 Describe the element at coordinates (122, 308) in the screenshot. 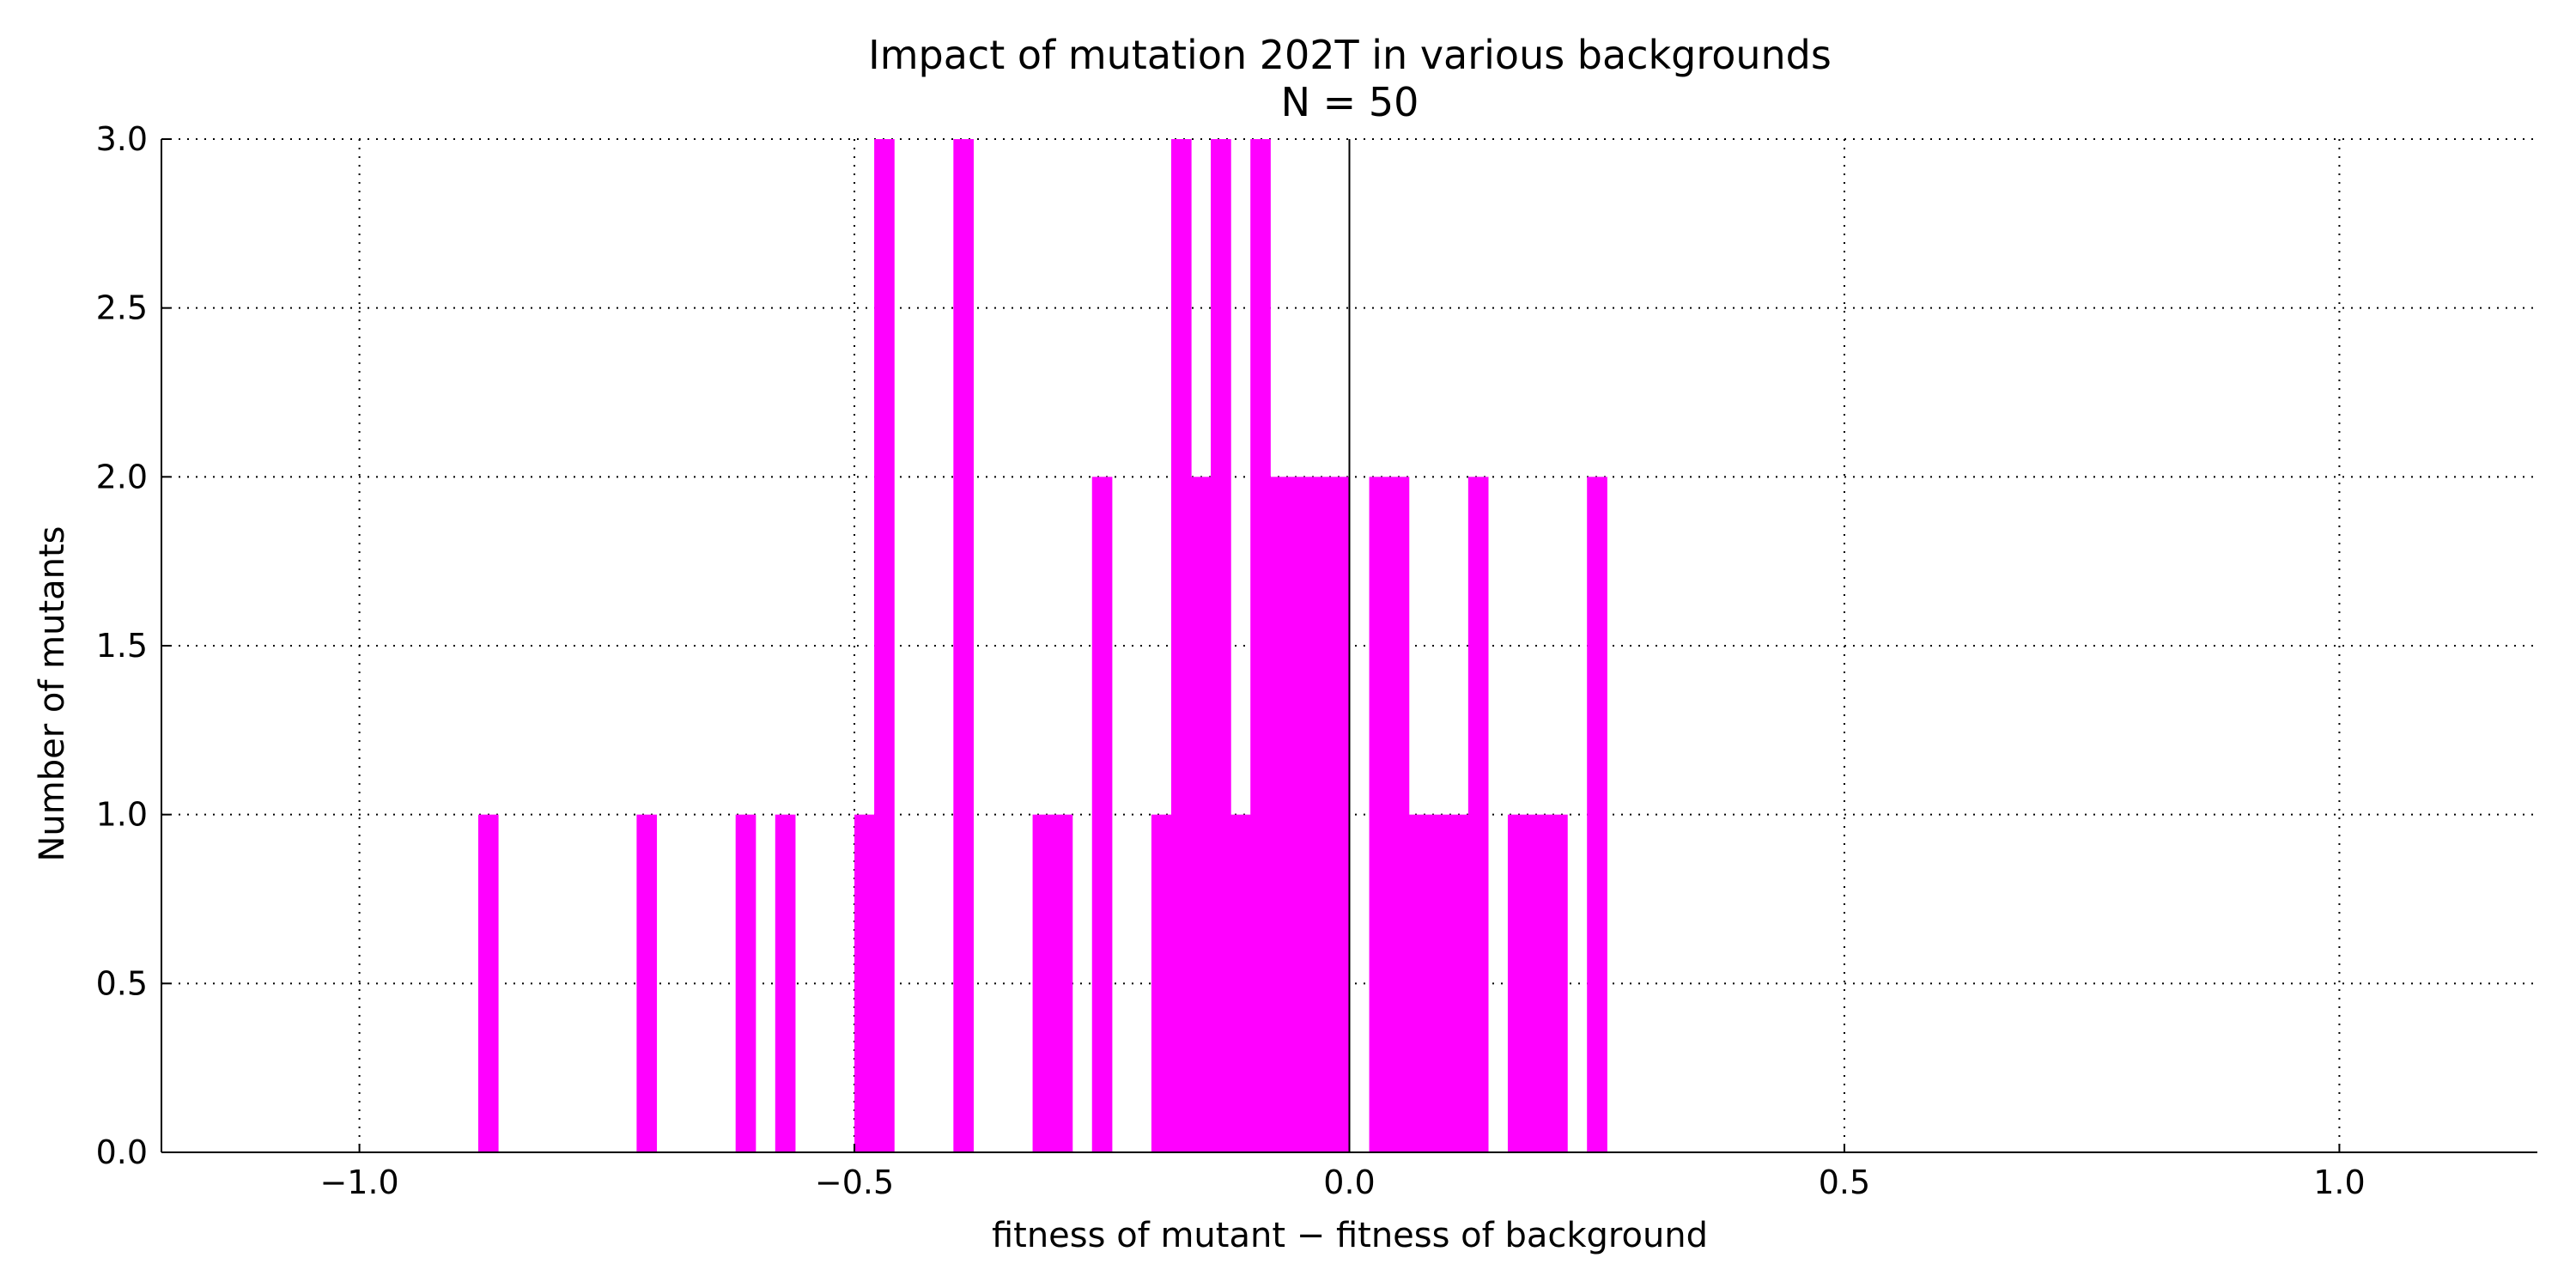

I see `y-tick-label: 2.5` at that location.